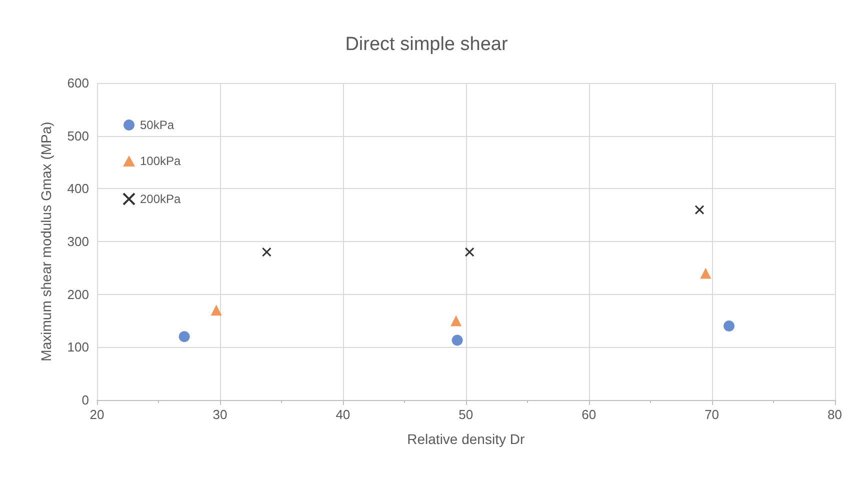 This screenshot has width=853, height=485. Describe the element at coordinates (589, 414) in the screenshot. I see `x-tick-label: 60` at that location.